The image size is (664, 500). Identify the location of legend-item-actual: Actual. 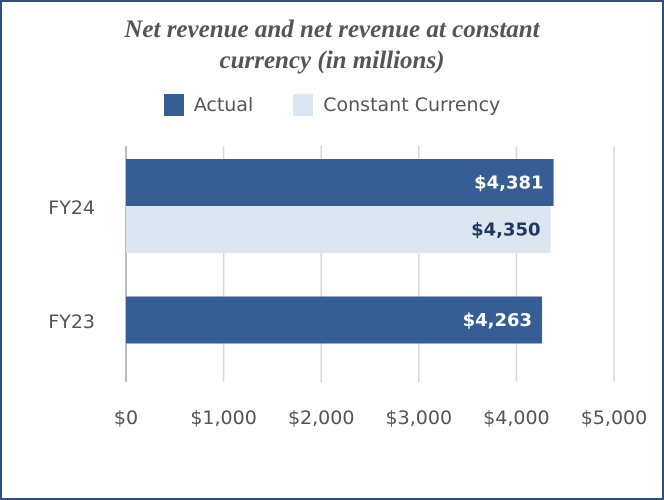
(208, 105).